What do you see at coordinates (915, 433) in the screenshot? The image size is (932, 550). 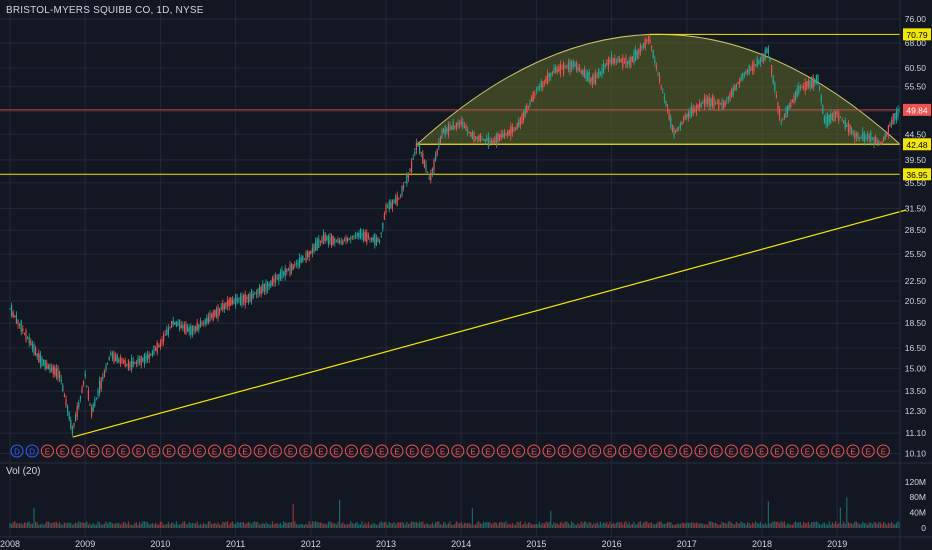 I see `price-tick-label: 11.10` at bounding box center [915, 433].